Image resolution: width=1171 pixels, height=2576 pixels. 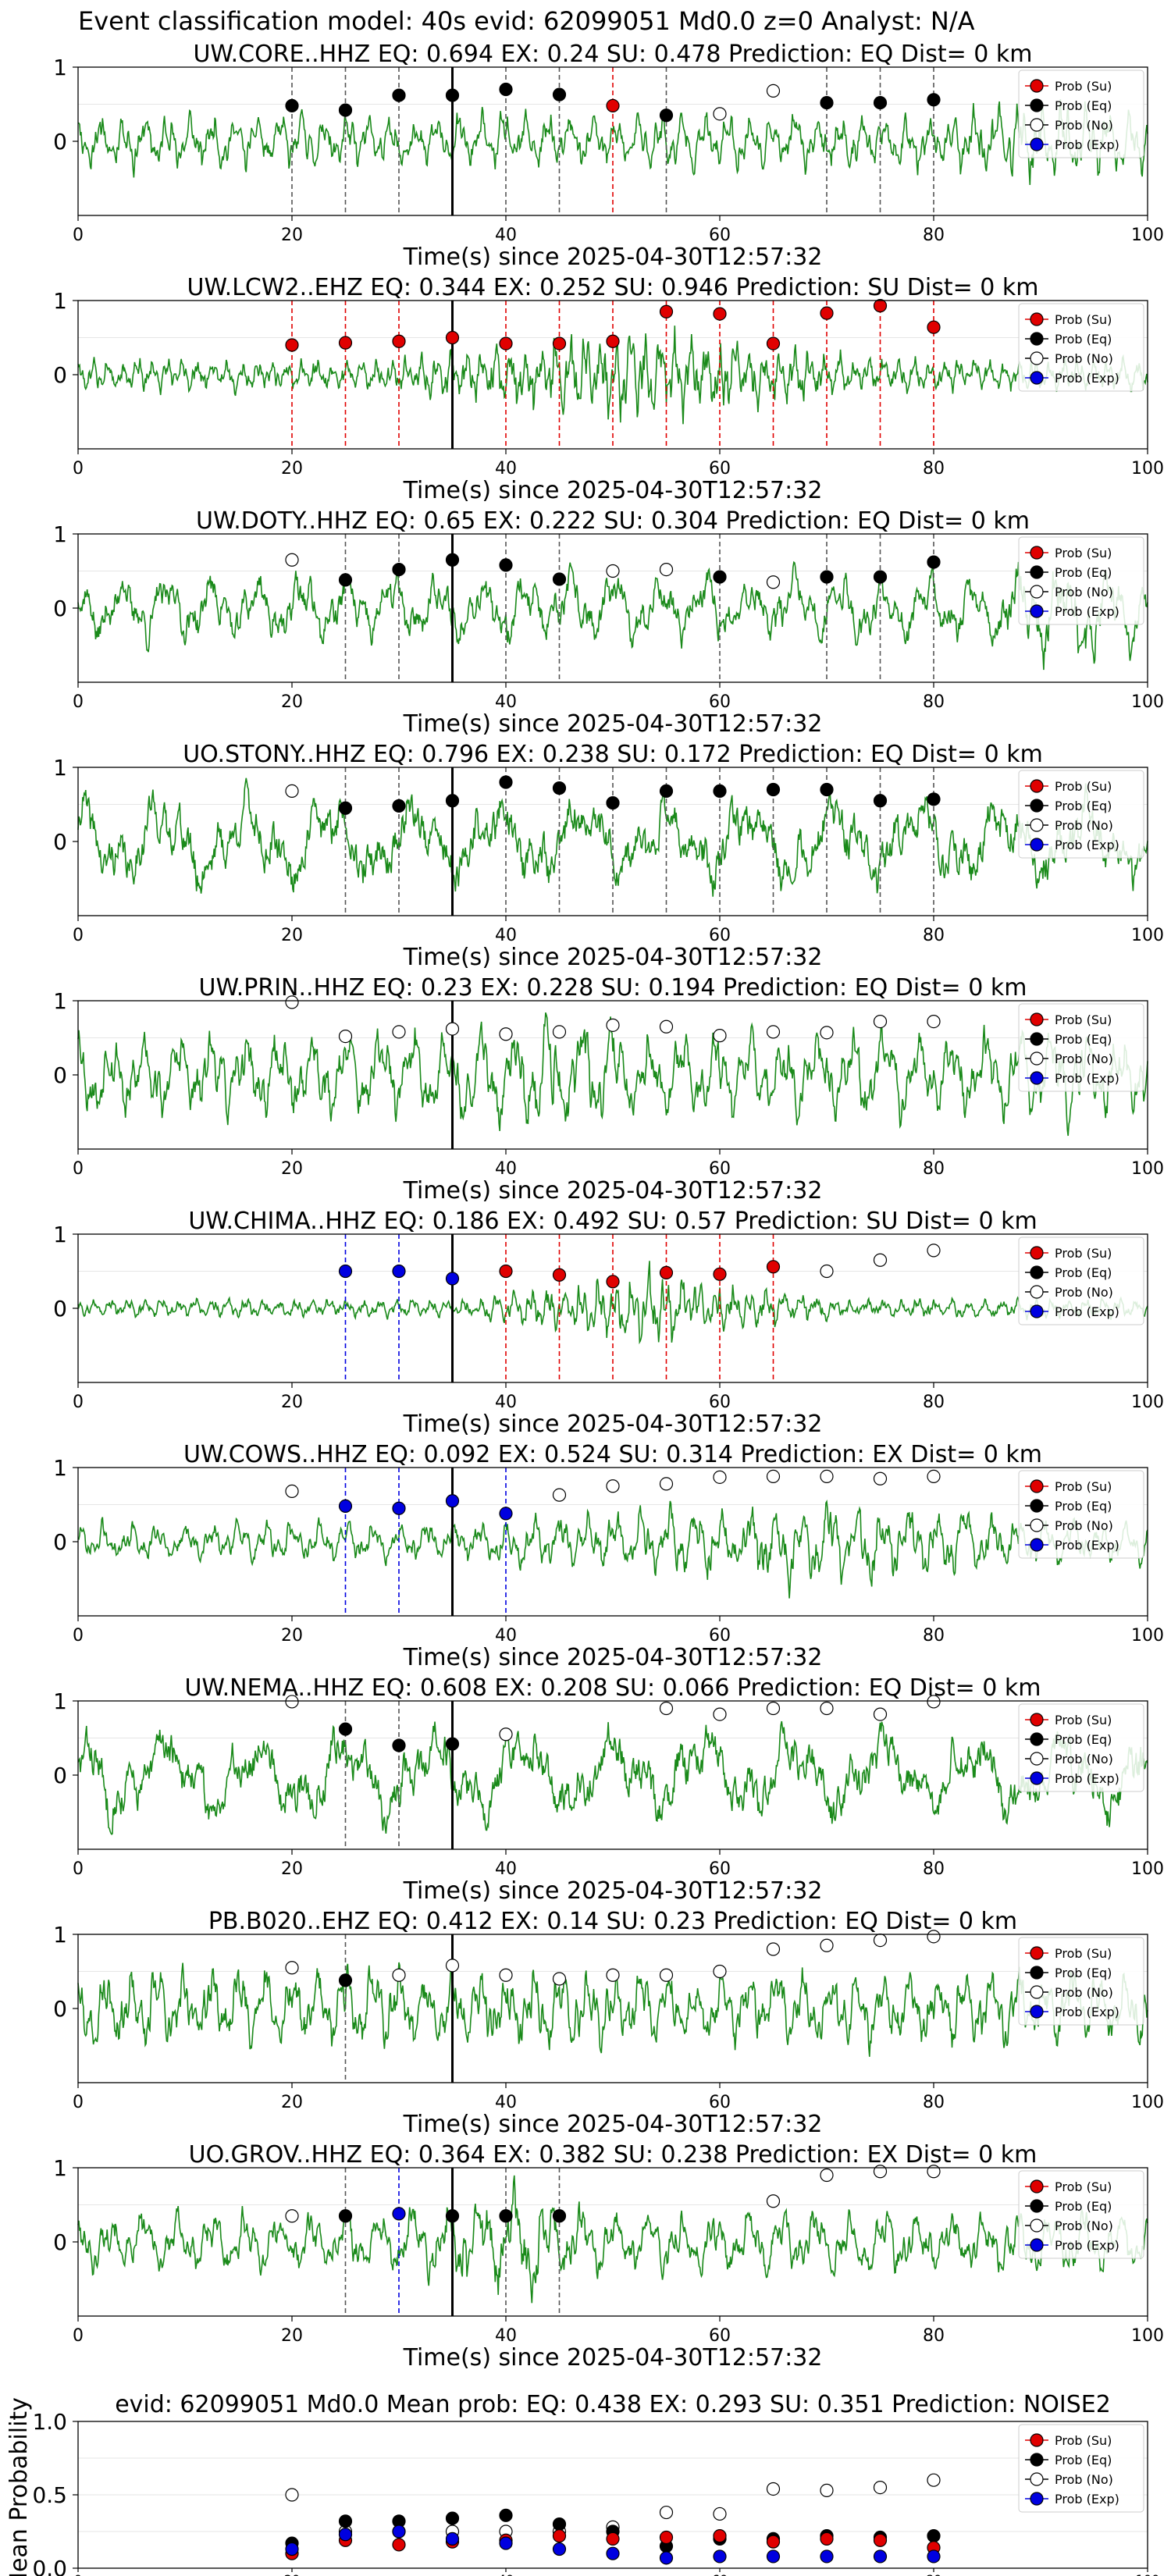 What do you see at coordinates (934, 469) in the screenshot?
I see `x-tick-label: 80` at bounding box center [934, 469].